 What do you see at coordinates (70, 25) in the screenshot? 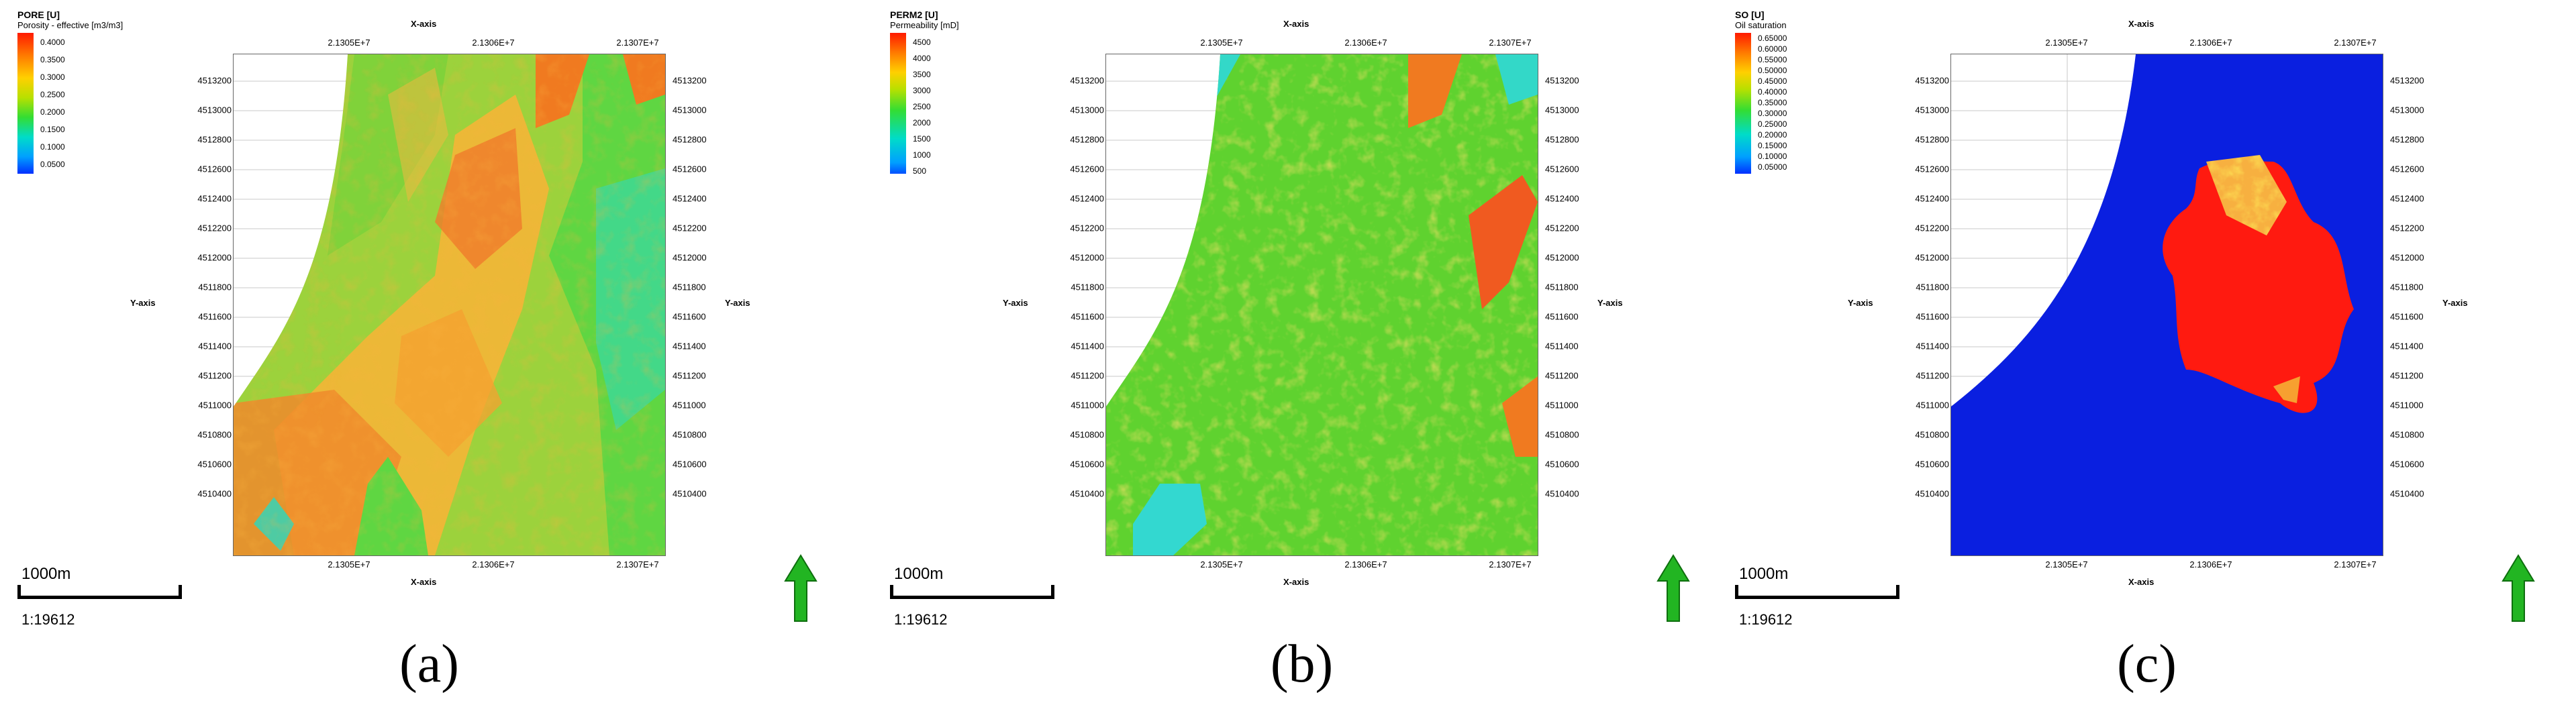
I see `legend-subtitle: Porosity - effective [m3/m3]` at bounding box center [70, 25].